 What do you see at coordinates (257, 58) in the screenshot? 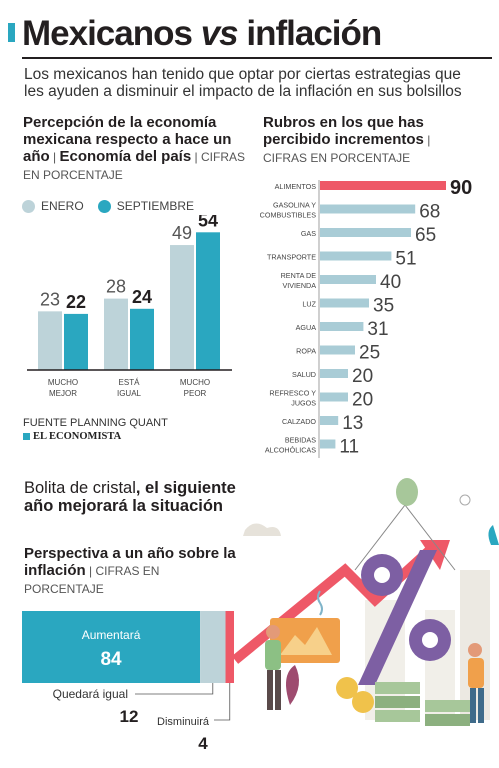
I see `title-divider` at bounding box center [257, 58].